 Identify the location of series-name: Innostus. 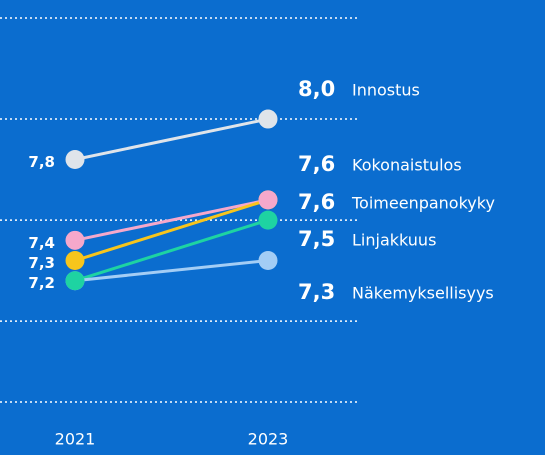
(386, 90).